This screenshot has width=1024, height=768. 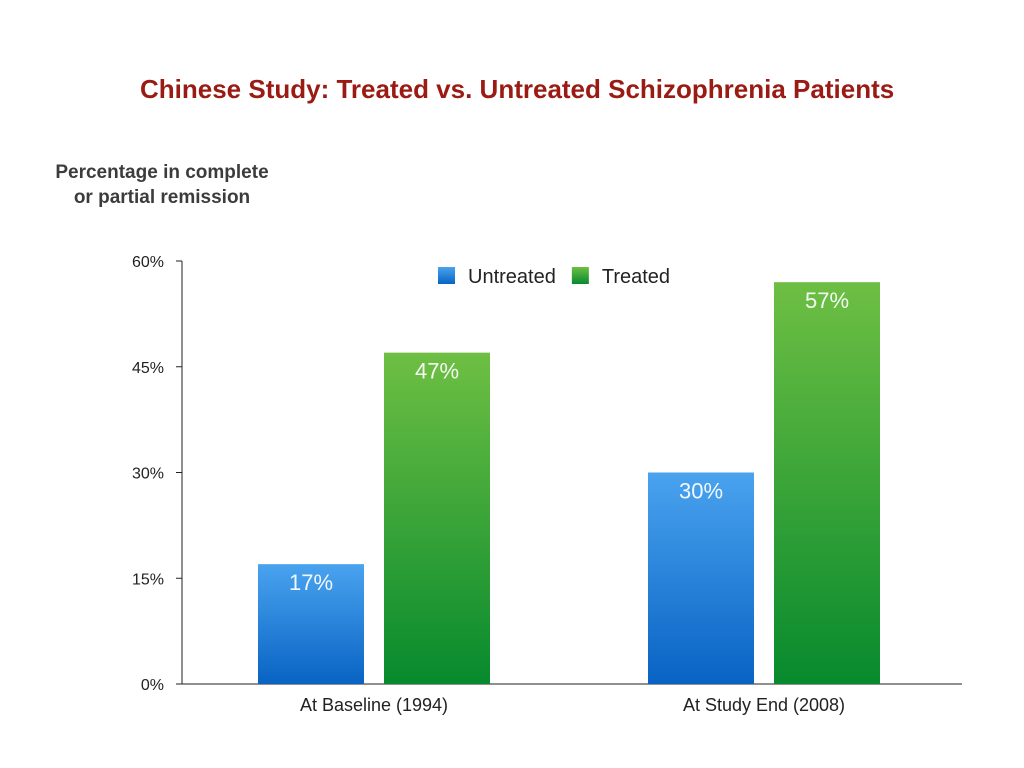 What do you see at coordinates (580, 275) in the screenshot?
I see `legend-swatch-treated` at bounding box center [580, 275].